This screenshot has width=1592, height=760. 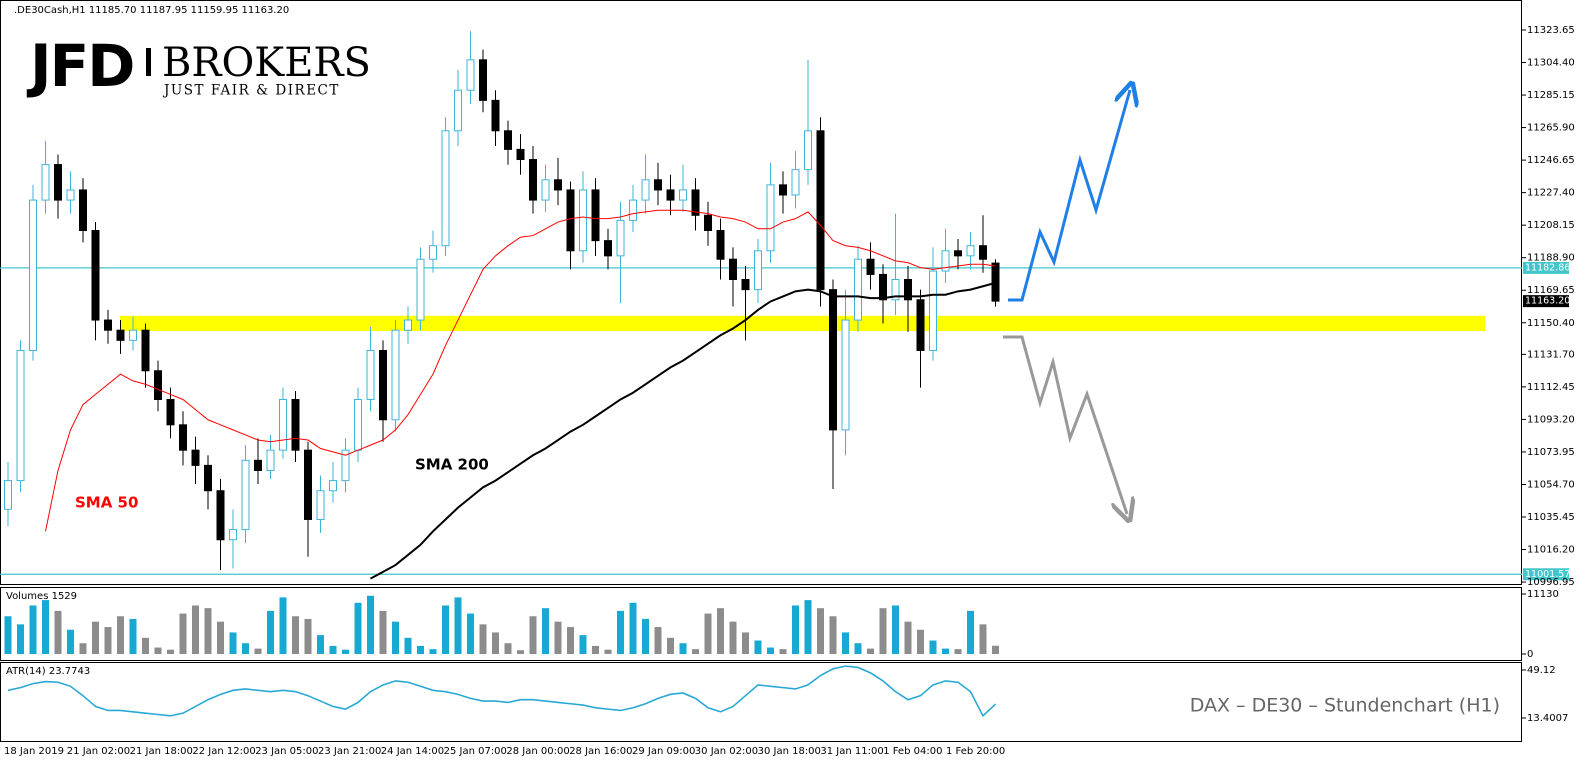 I want to click on x-tick-label: 30 Jan 18:00, so click(x=789, y=751).